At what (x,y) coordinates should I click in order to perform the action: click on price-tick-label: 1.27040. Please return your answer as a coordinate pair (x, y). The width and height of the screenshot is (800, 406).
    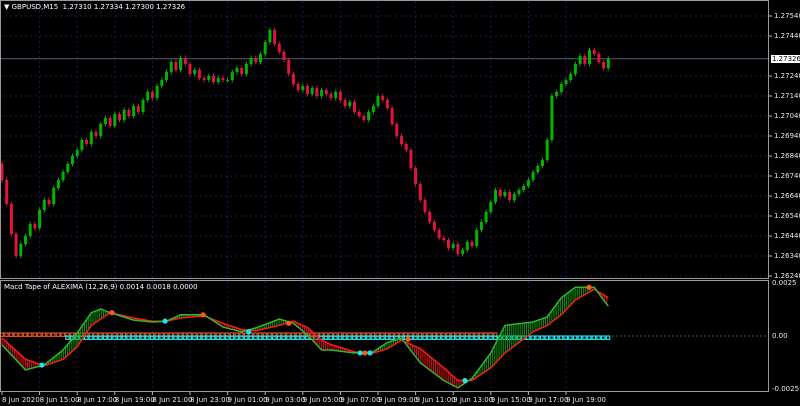
    Looking at the image, I should click on (787, 116).